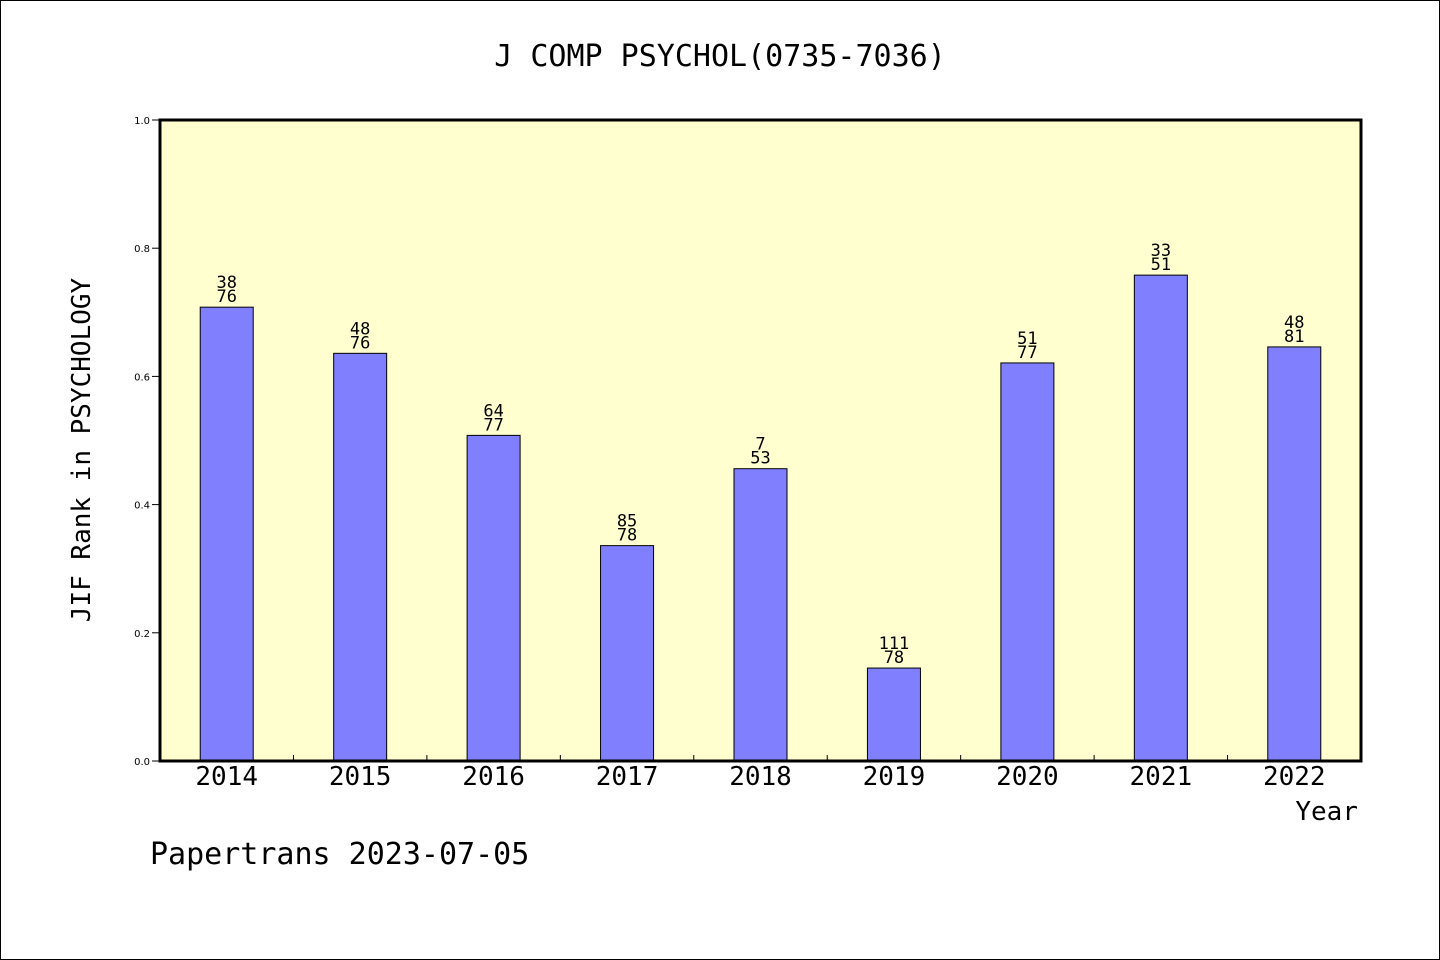 This screenshot has height=960, width=1440. What do you see at coordinates (894, 644) in the screenshot?
I see `bar-label-top-2019: 111` at bounding box center [894, 644].